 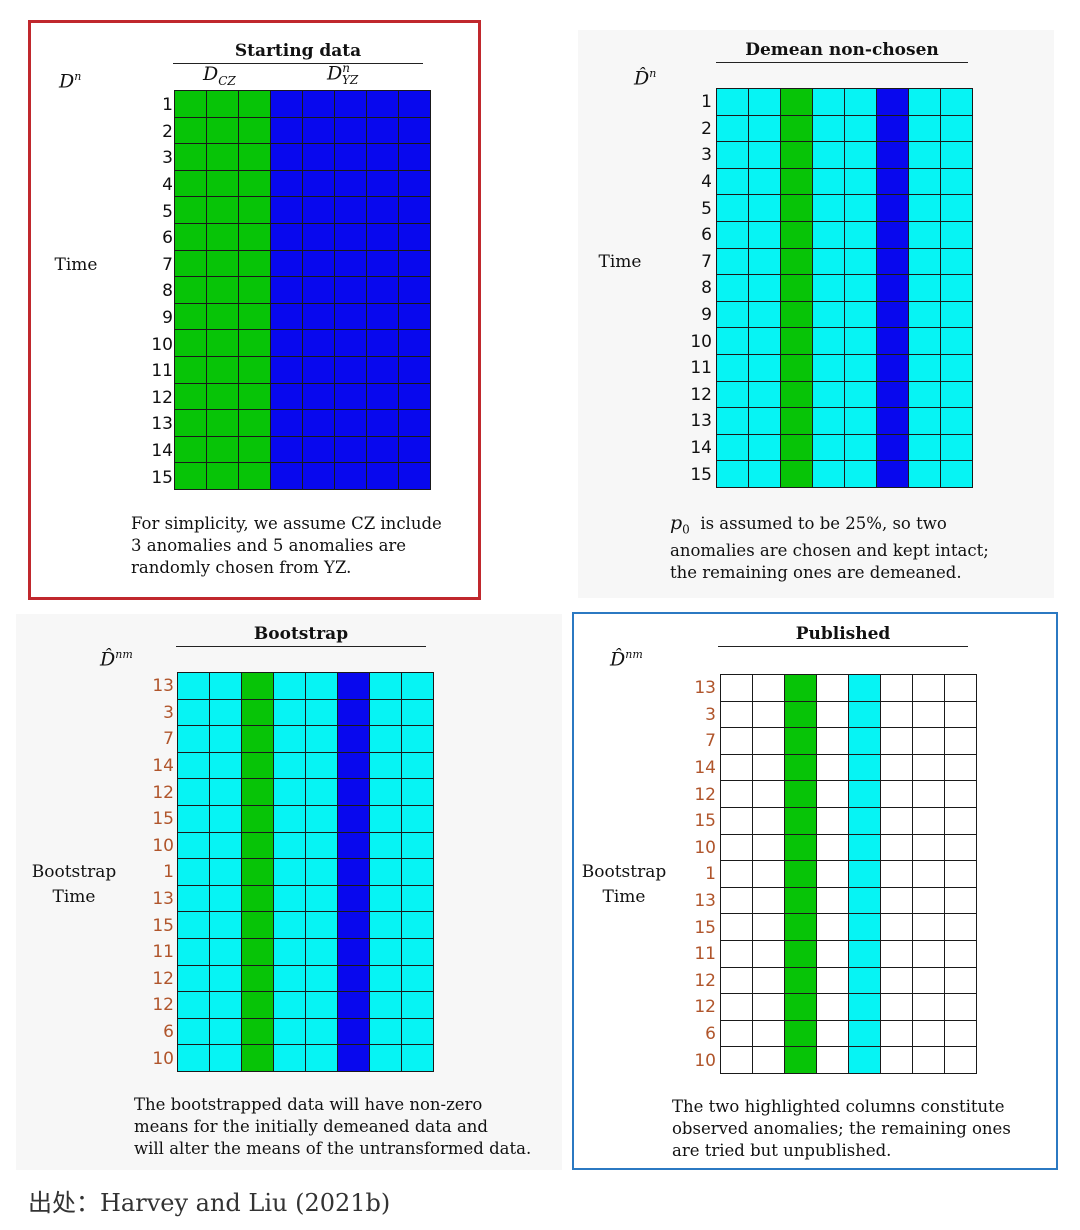 What do you see at coordinates (163, 792) in the screenshot?
I see `row-label: 12` at bounding box center [163, 792].